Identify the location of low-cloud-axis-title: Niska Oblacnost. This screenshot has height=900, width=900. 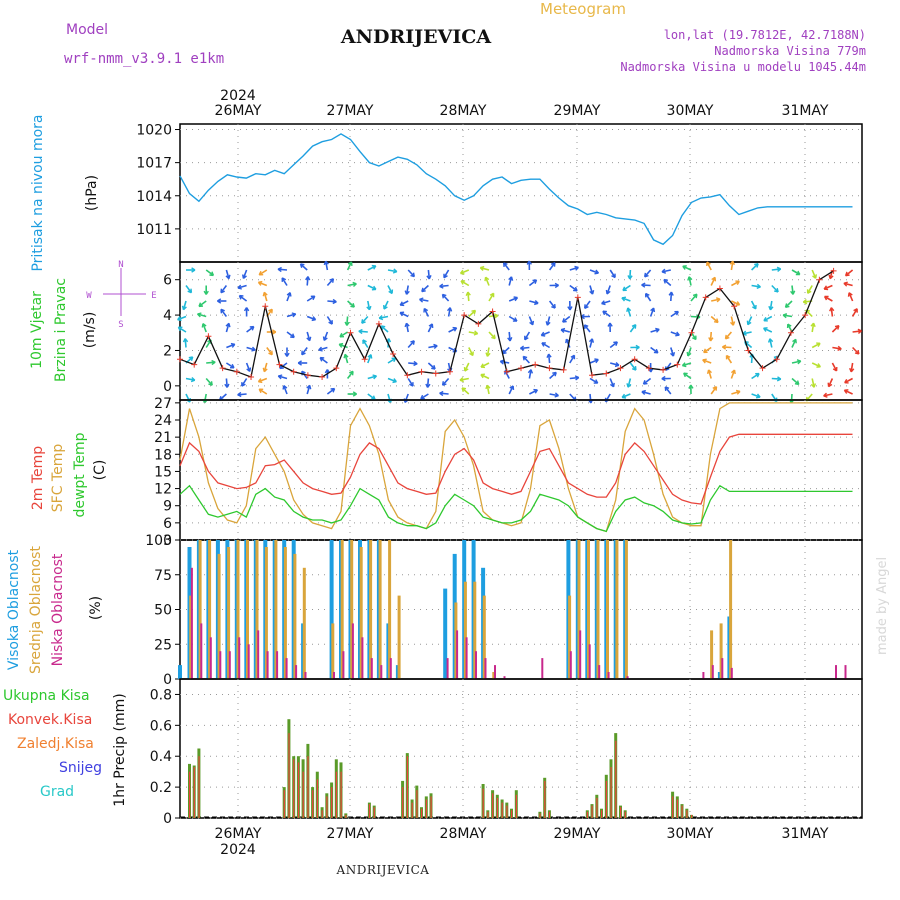
(58, 609).